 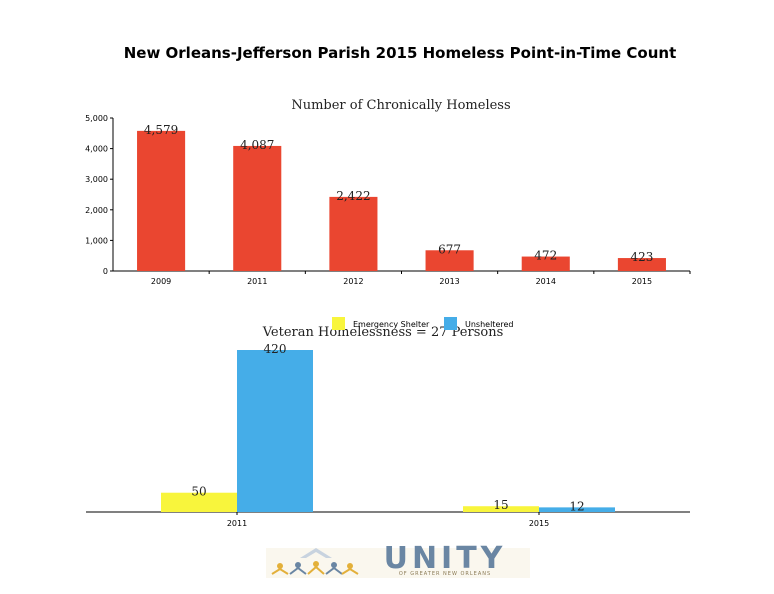 I want to click on veteran-bar-2015-unsheltered, so click(x=577, y=509).